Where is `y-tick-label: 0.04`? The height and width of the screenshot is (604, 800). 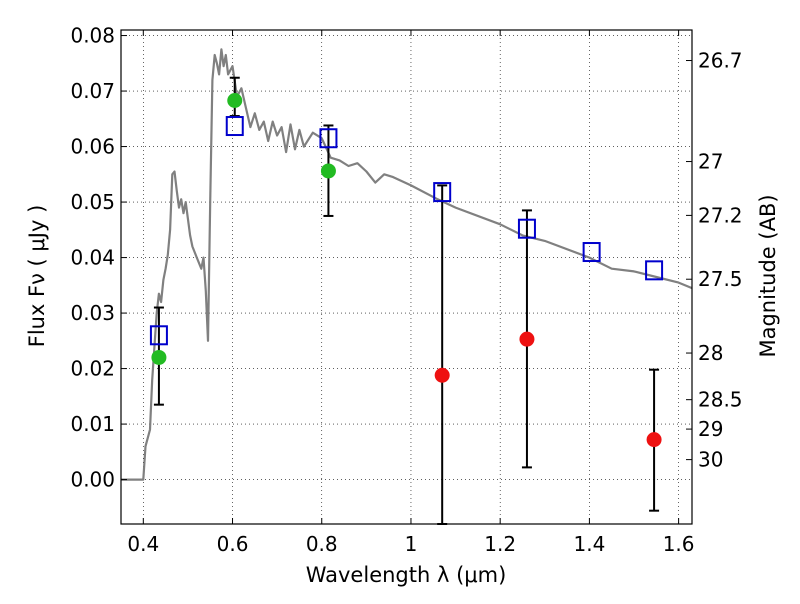
y-tick-label: 0.04 is located at coordinates (92, 258).